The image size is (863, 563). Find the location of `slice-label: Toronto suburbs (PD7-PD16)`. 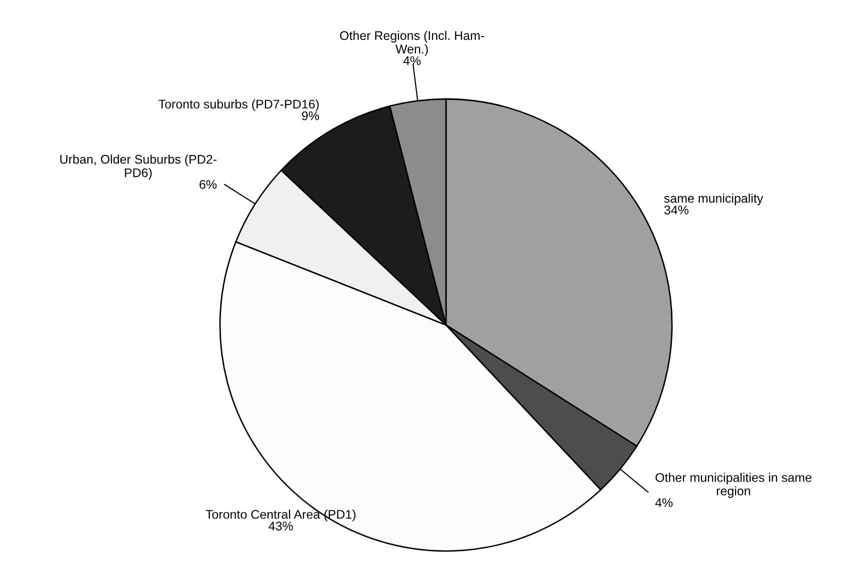

slice-label: Toronto suburbs (PD7-PD16) is located at coordinates (238, 105).